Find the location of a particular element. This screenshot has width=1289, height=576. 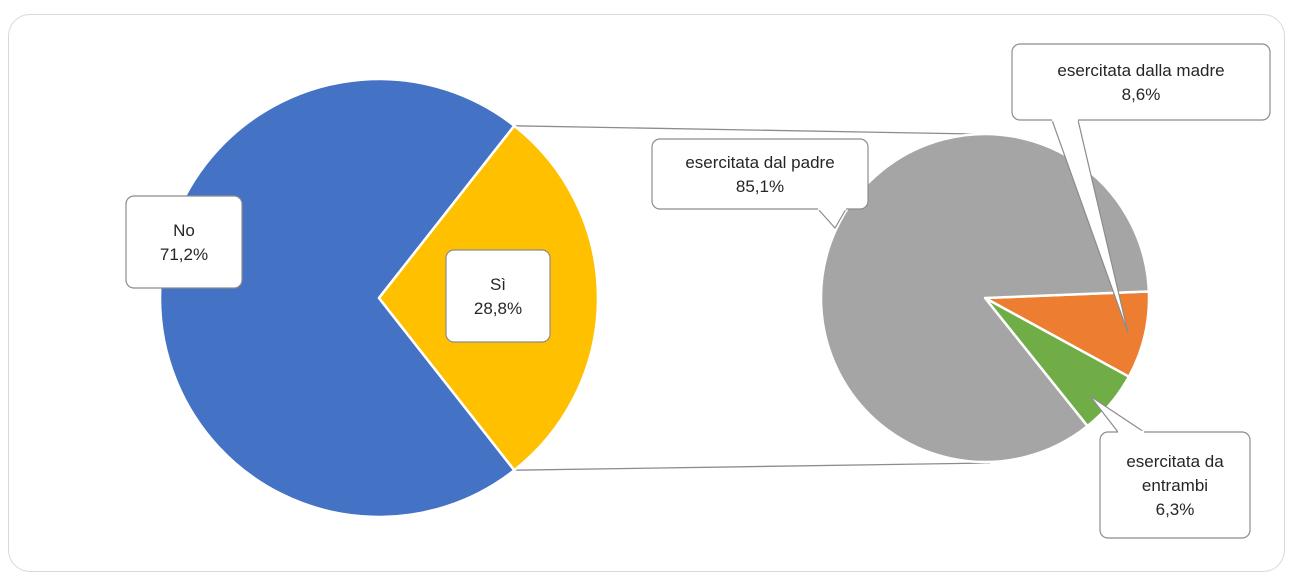

pie-slice-esercitata-dal-padre is located at coordinates (985, 298).